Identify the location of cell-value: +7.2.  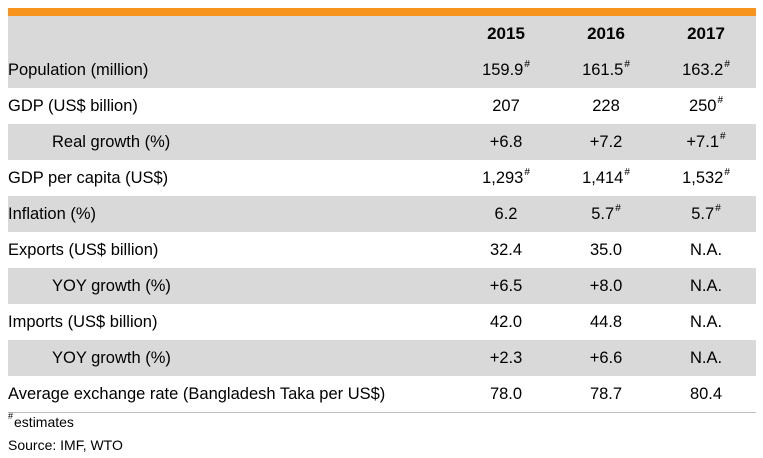
(606, 141).